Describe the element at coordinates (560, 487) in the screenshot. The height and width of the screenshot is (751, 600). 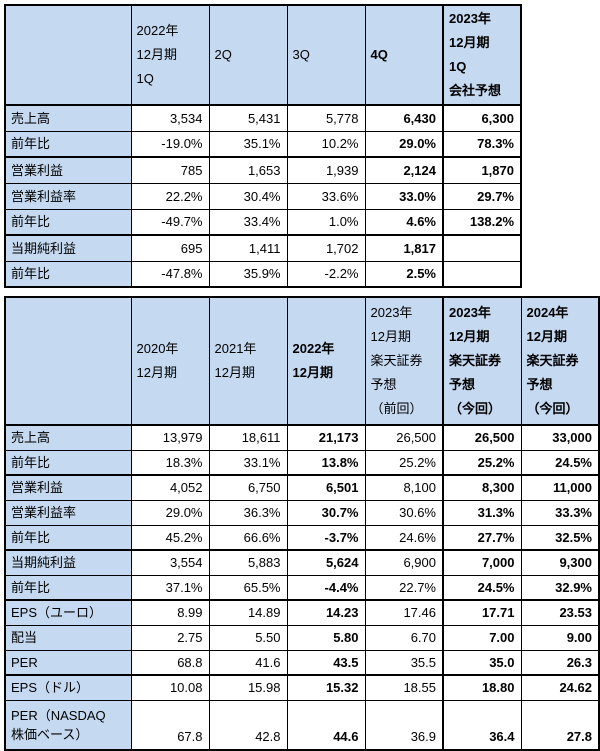
I see `value-cell: 11,000` at that location.